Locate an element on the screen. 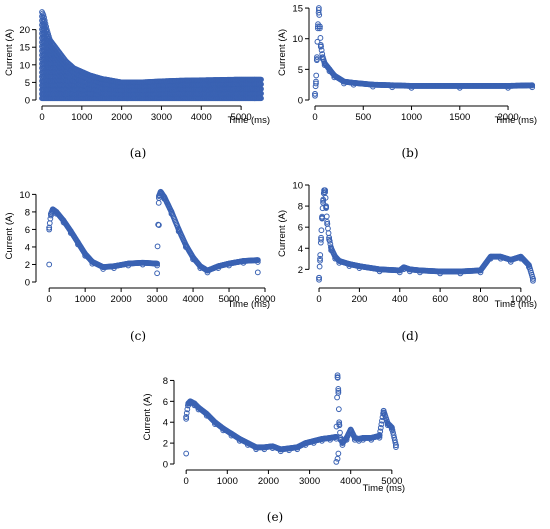 The image size is (550, 529). x-tick-label: 2000 is located at coordinates (121, 299).